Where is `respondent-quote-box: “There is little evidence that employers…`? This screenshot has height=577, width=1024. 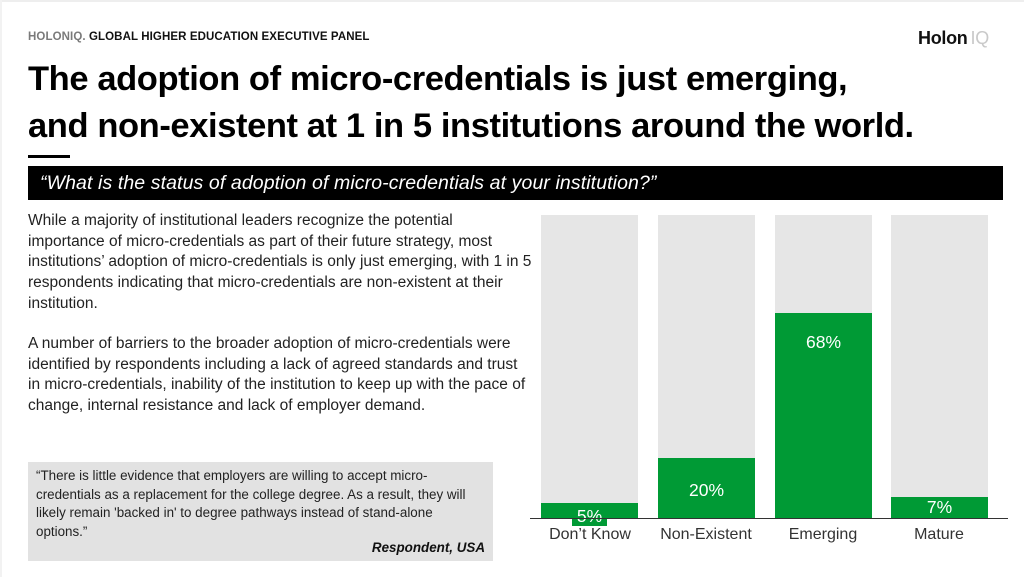
respondent-quote-box: “There is little evidence that employers… is located at coordinates (260, 511).